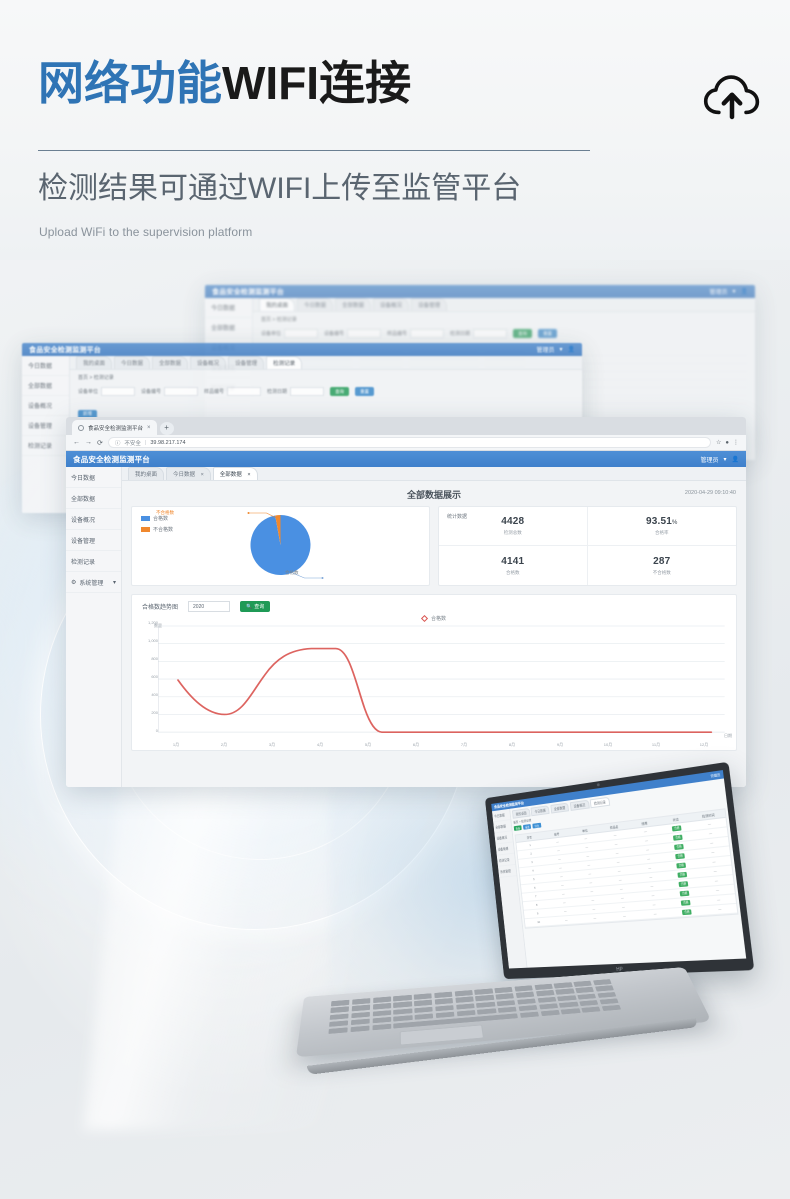 This screenshot has width=790, height=1199. What do you see at coordinates (301, 333) in the screenshot?
I see `bw1-field-0-input` at bounding box center [301, 333].